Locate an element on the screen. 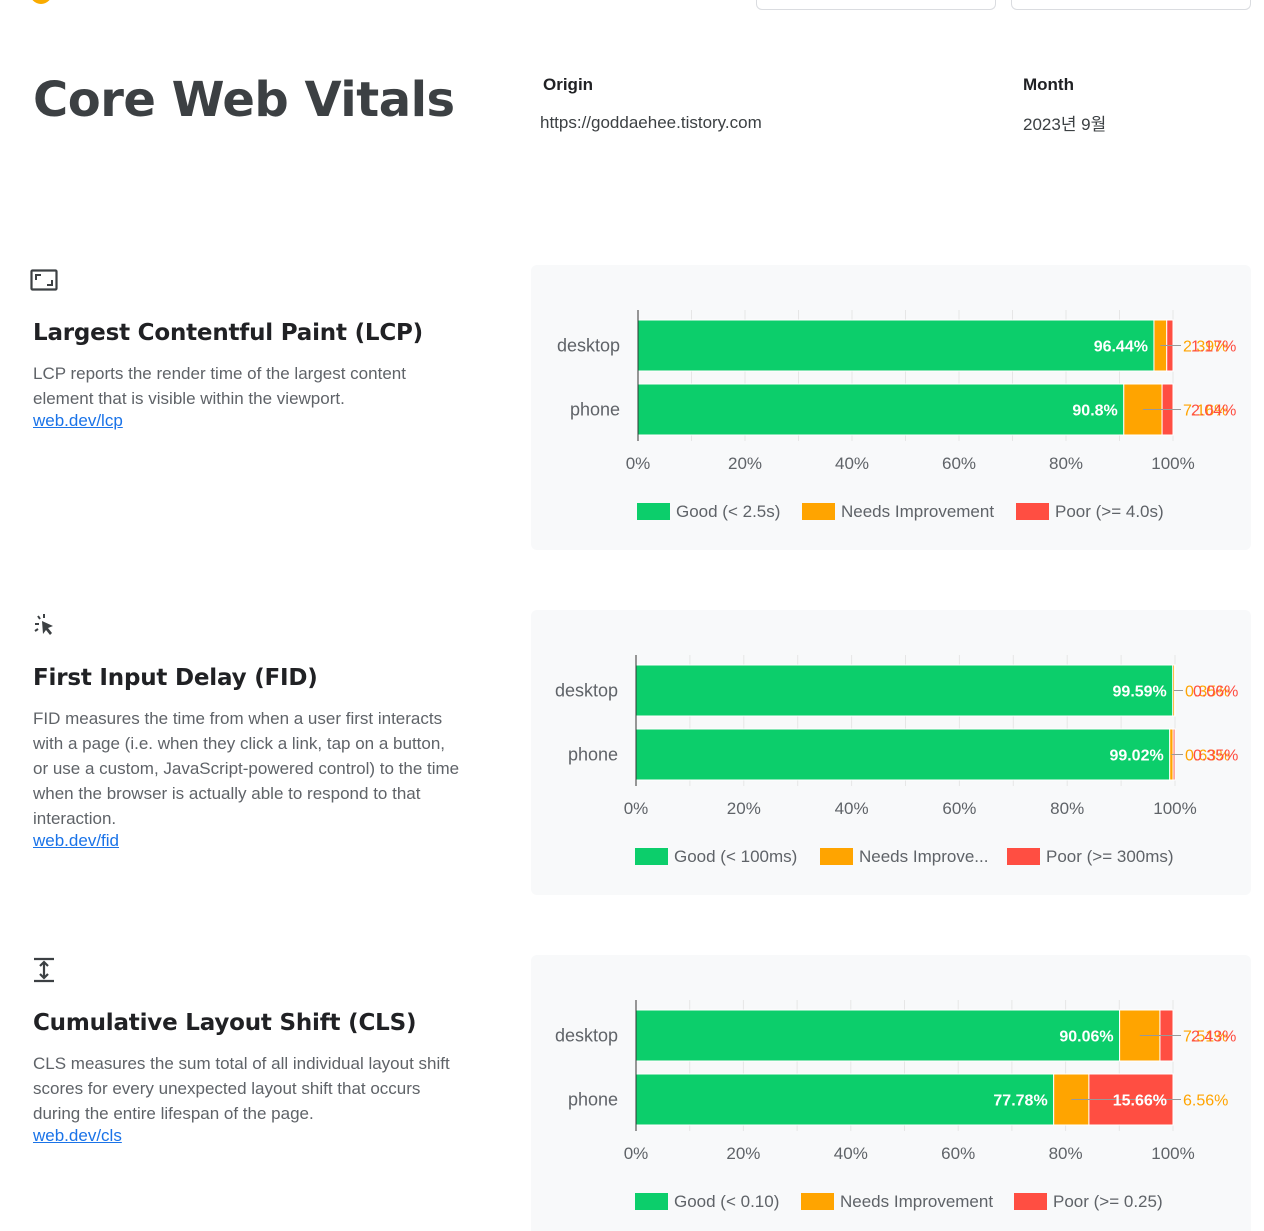  legend-label-0: Good (< 2.5s) is located at coordinates (728, 511).